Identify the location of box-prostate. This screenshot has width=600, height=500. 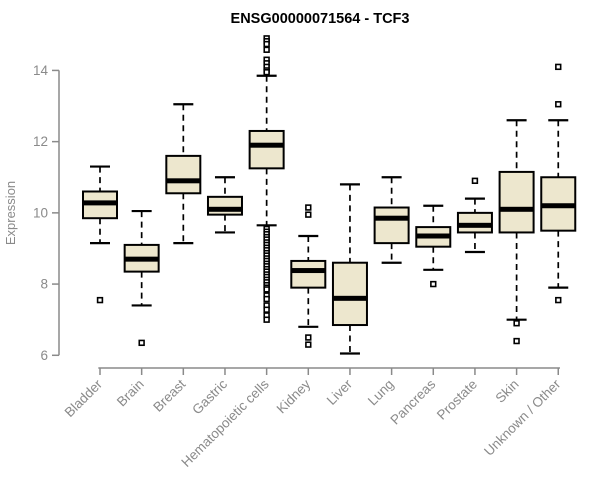
(474, 215).